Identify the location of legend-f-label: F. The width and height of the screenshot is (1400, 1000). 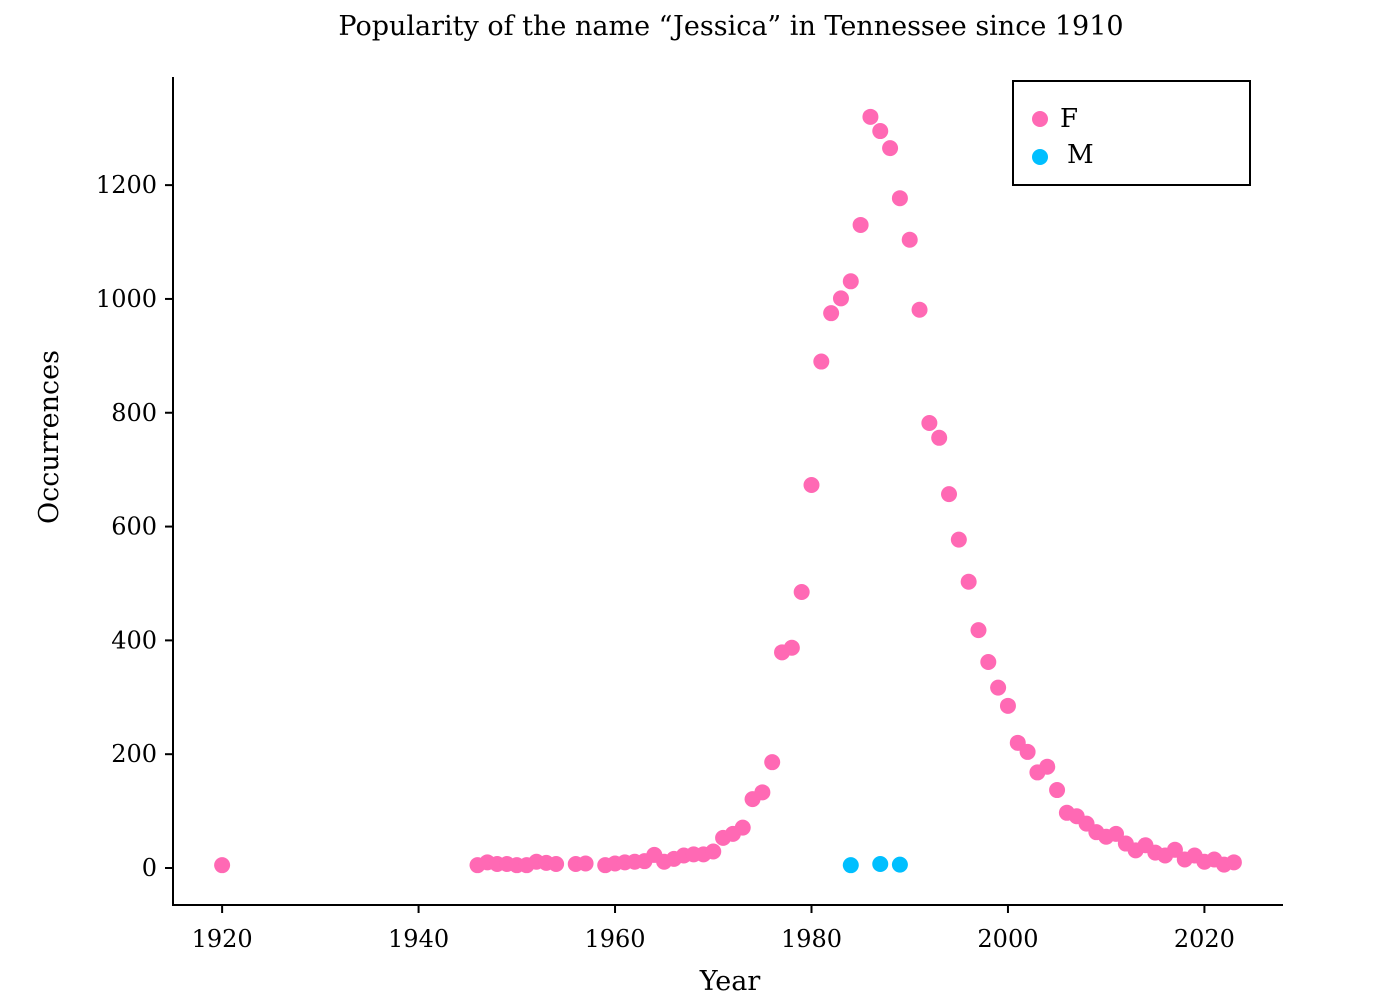
(1069, 119).